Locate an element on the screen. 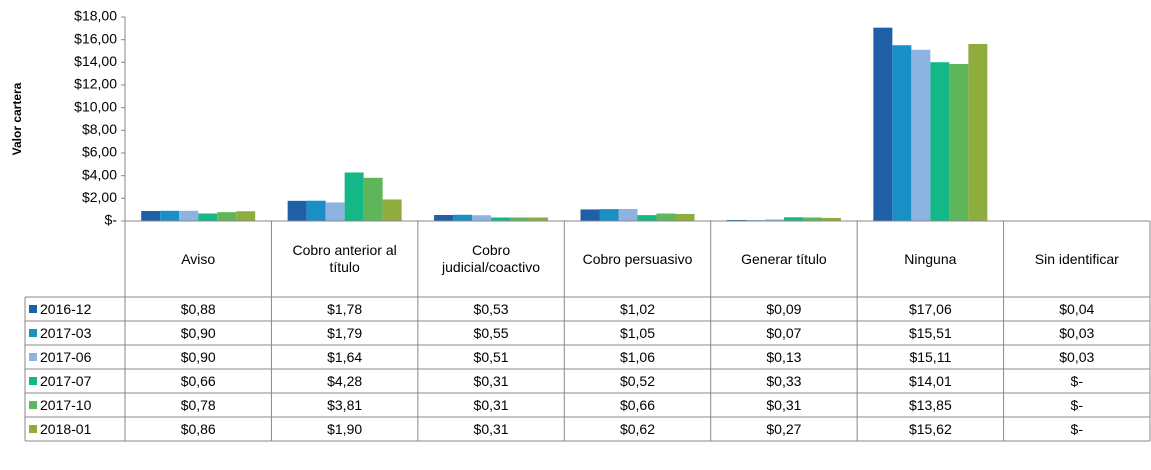 The width and height of the screenshot is (1151, 470). value-cell: $0,09 is located at coordinates (784, 308).